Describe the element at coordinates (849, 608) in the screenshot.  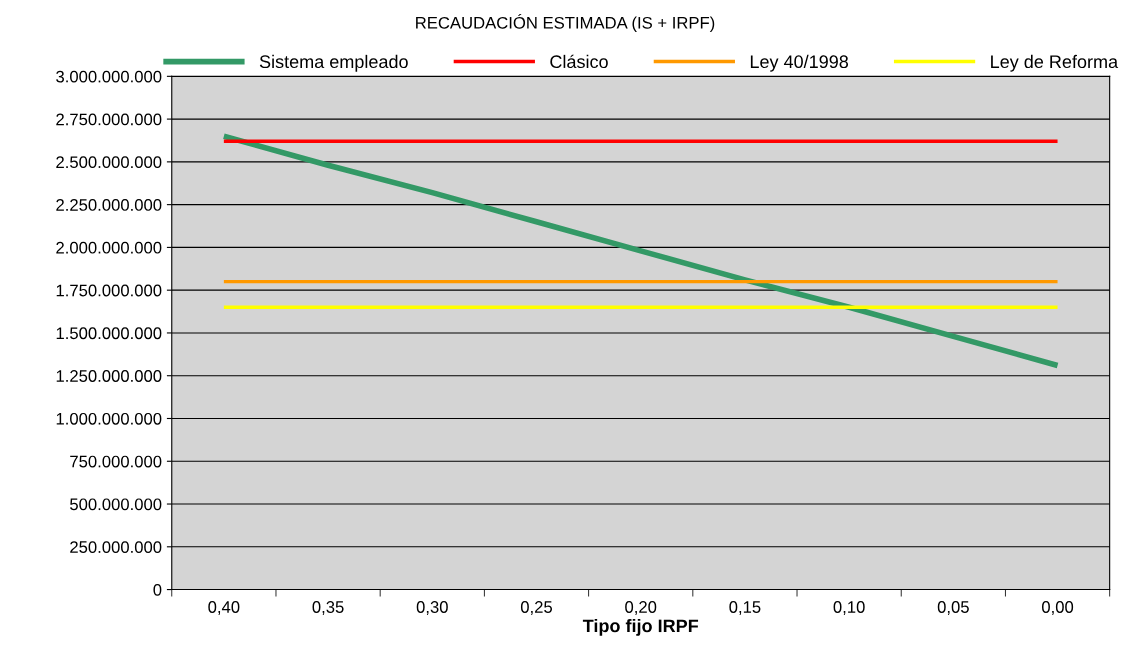
I see `x-tick-label: 0,10` at that location.